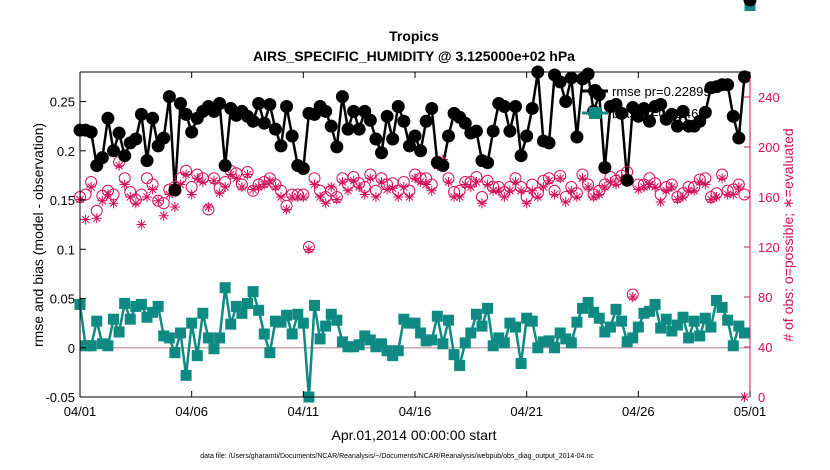  What do you see at coordinates (769, 97) in the screenshot?
I see `y-right-tick-label: 240` at bounding box center [769, 97].